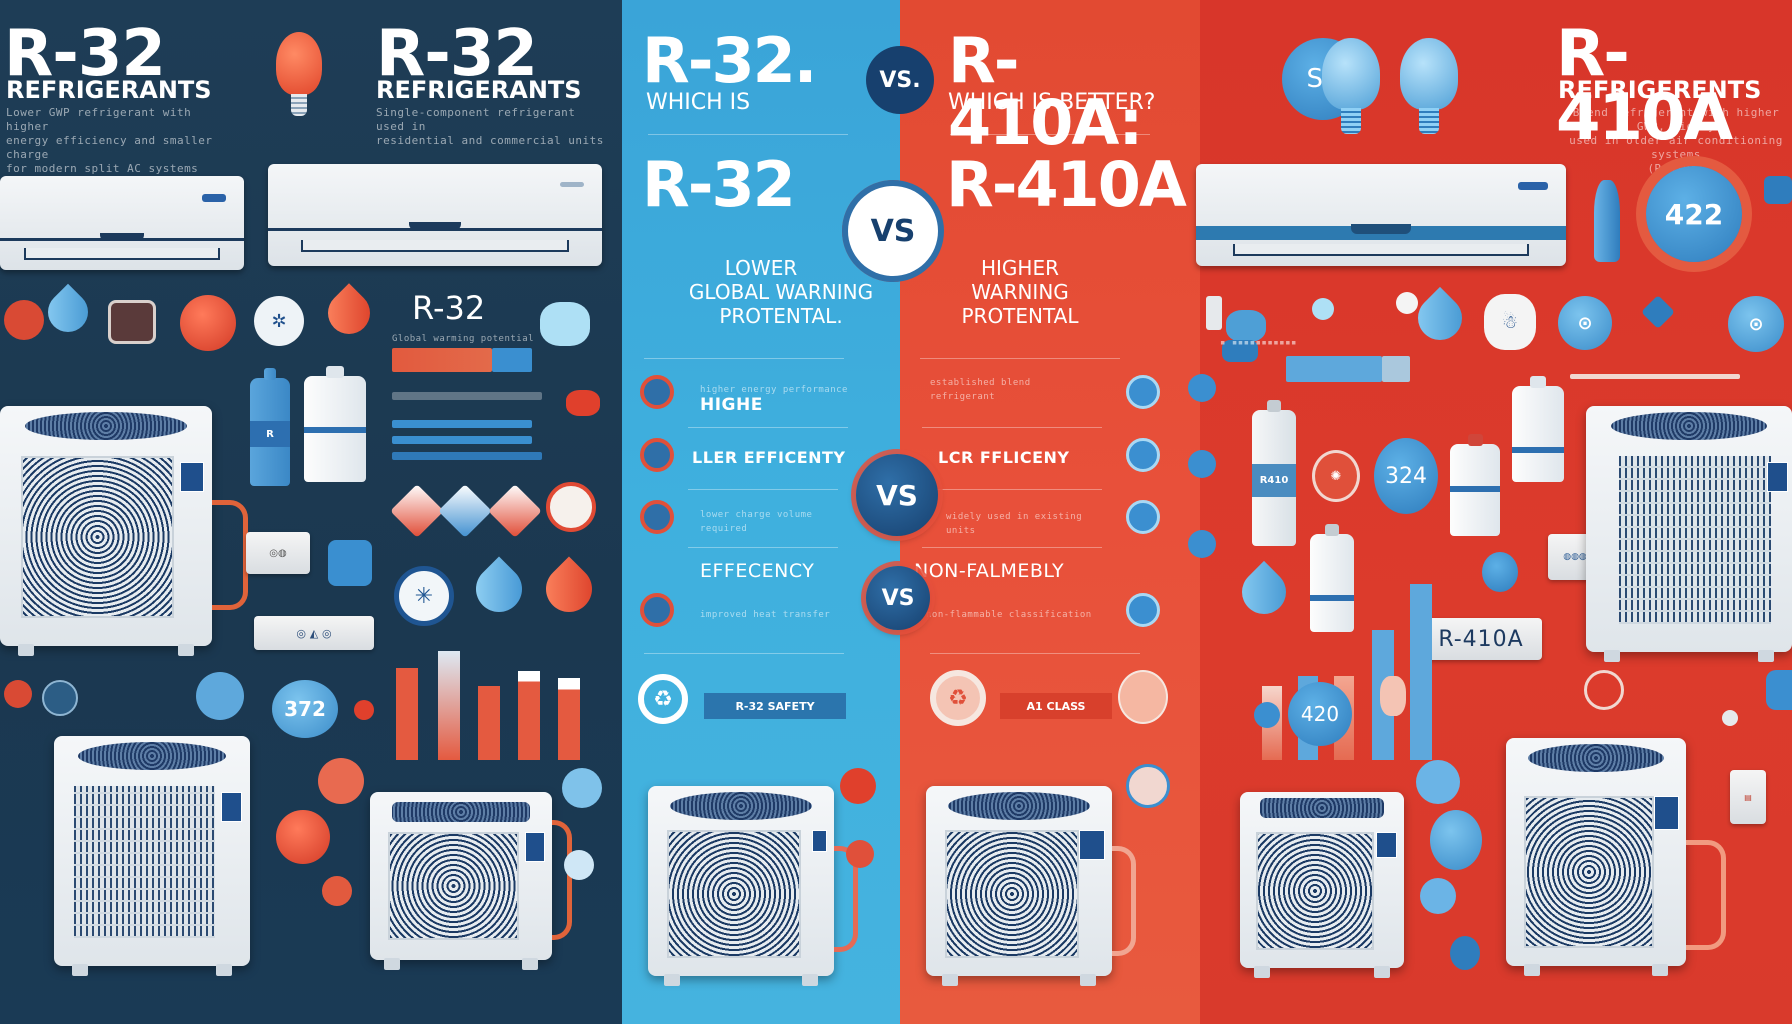 Image resolution: width=1792 pixels, height=1024 pixels. What do you see at coordinates (1607, 221) in the screenshot?
I see `cone-icon` at bounding box center [1607, 221].